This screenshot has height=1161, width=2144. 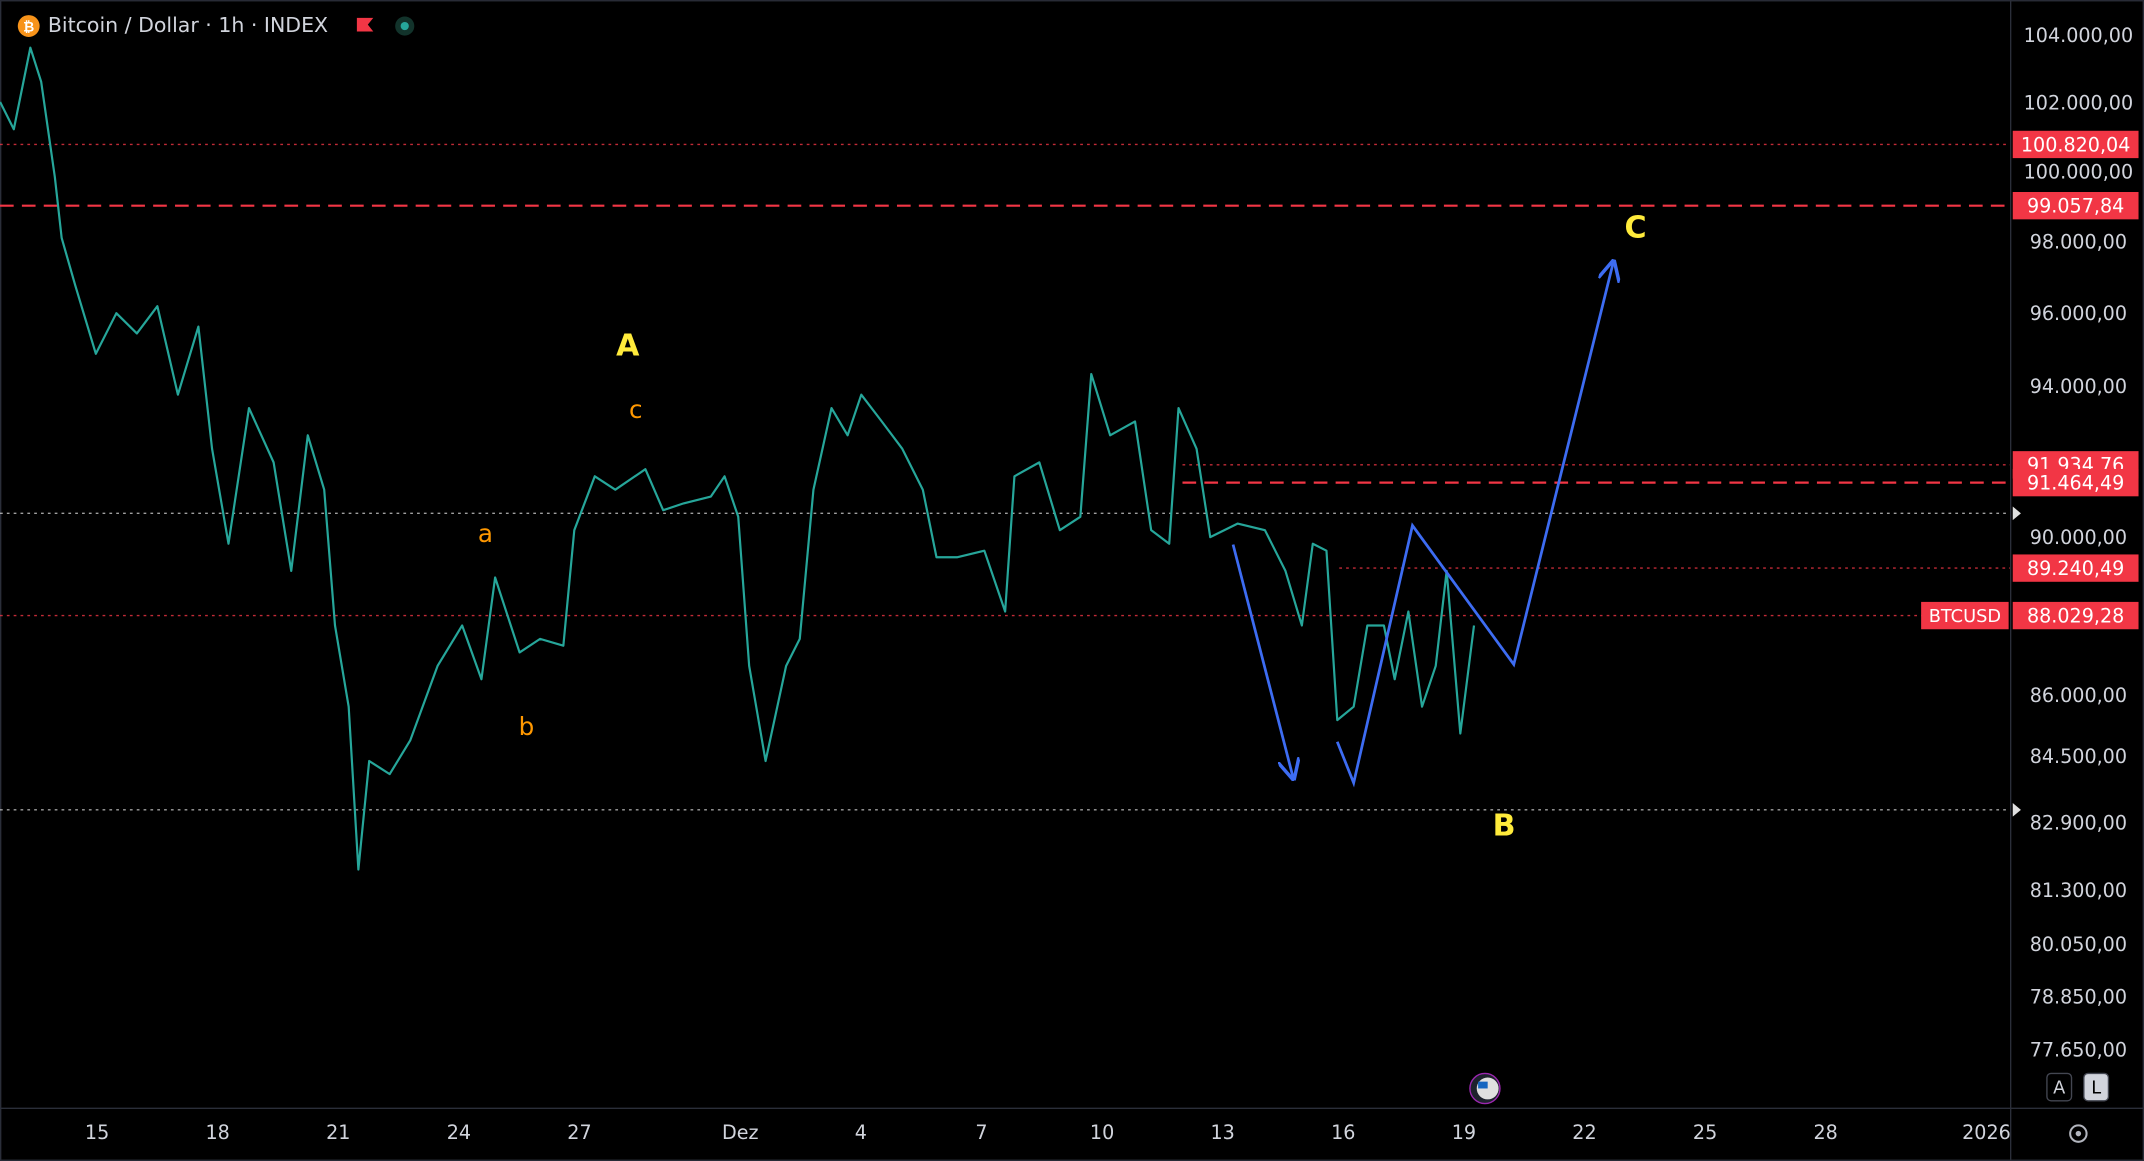 What do you see at coordinates (1483, 1085) in the screenshot?
I see `event-flag-canton` at bounding box center [1483, 1085].